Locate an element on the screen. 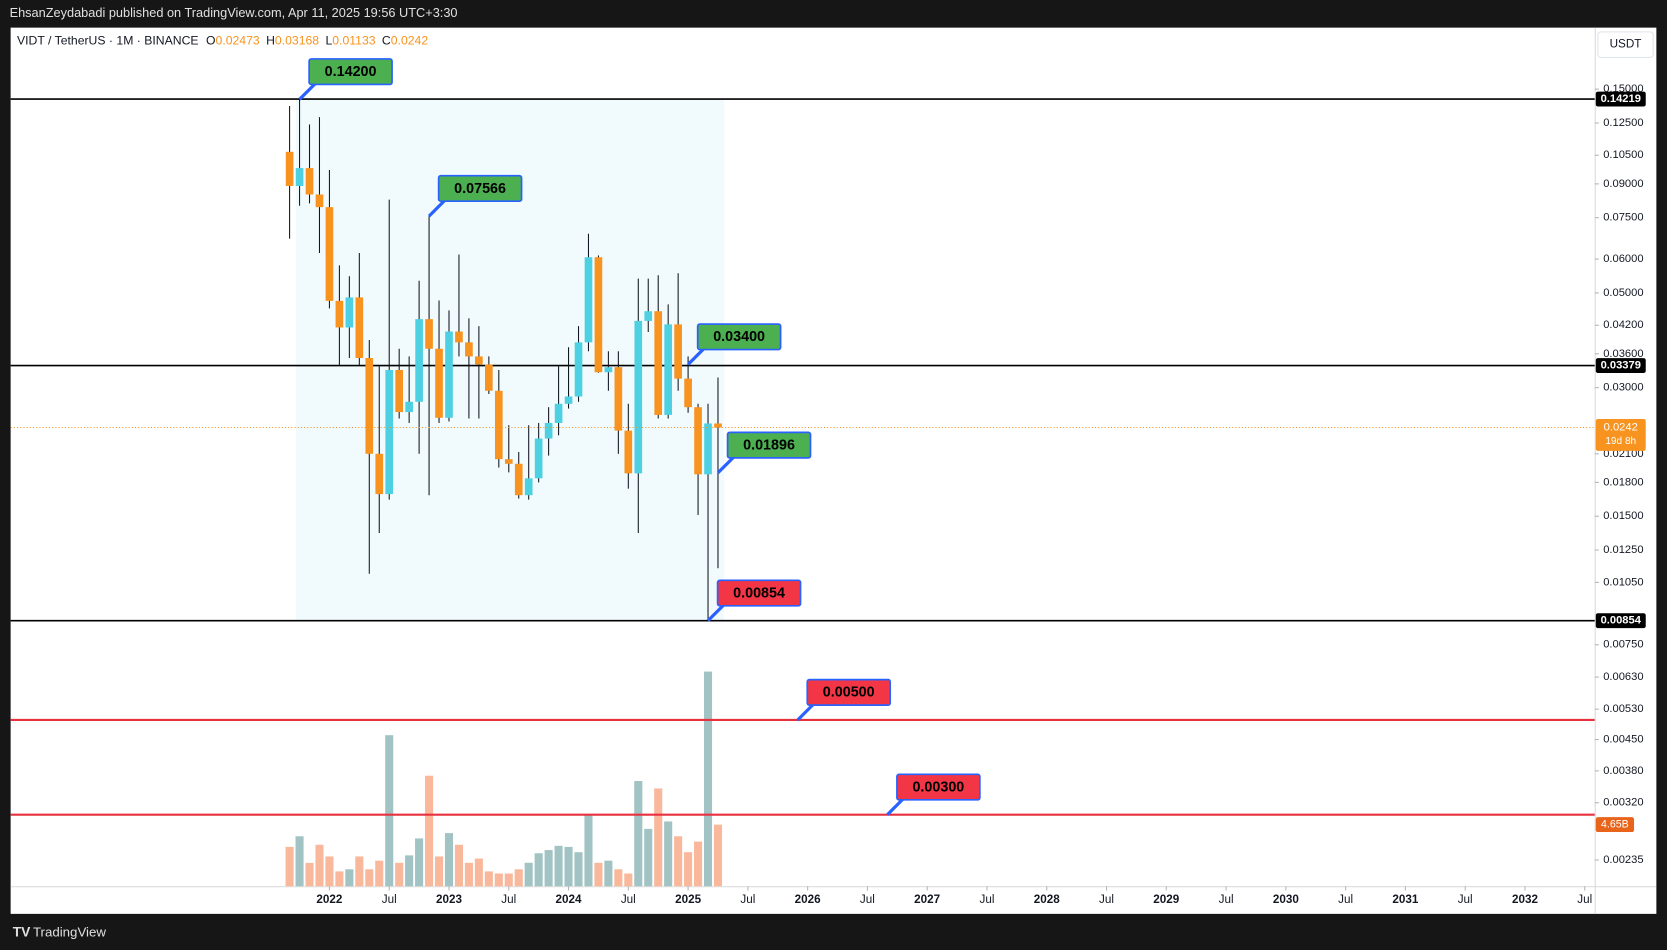  countdown: 19d 8h is located at coordinates (1620, 441).